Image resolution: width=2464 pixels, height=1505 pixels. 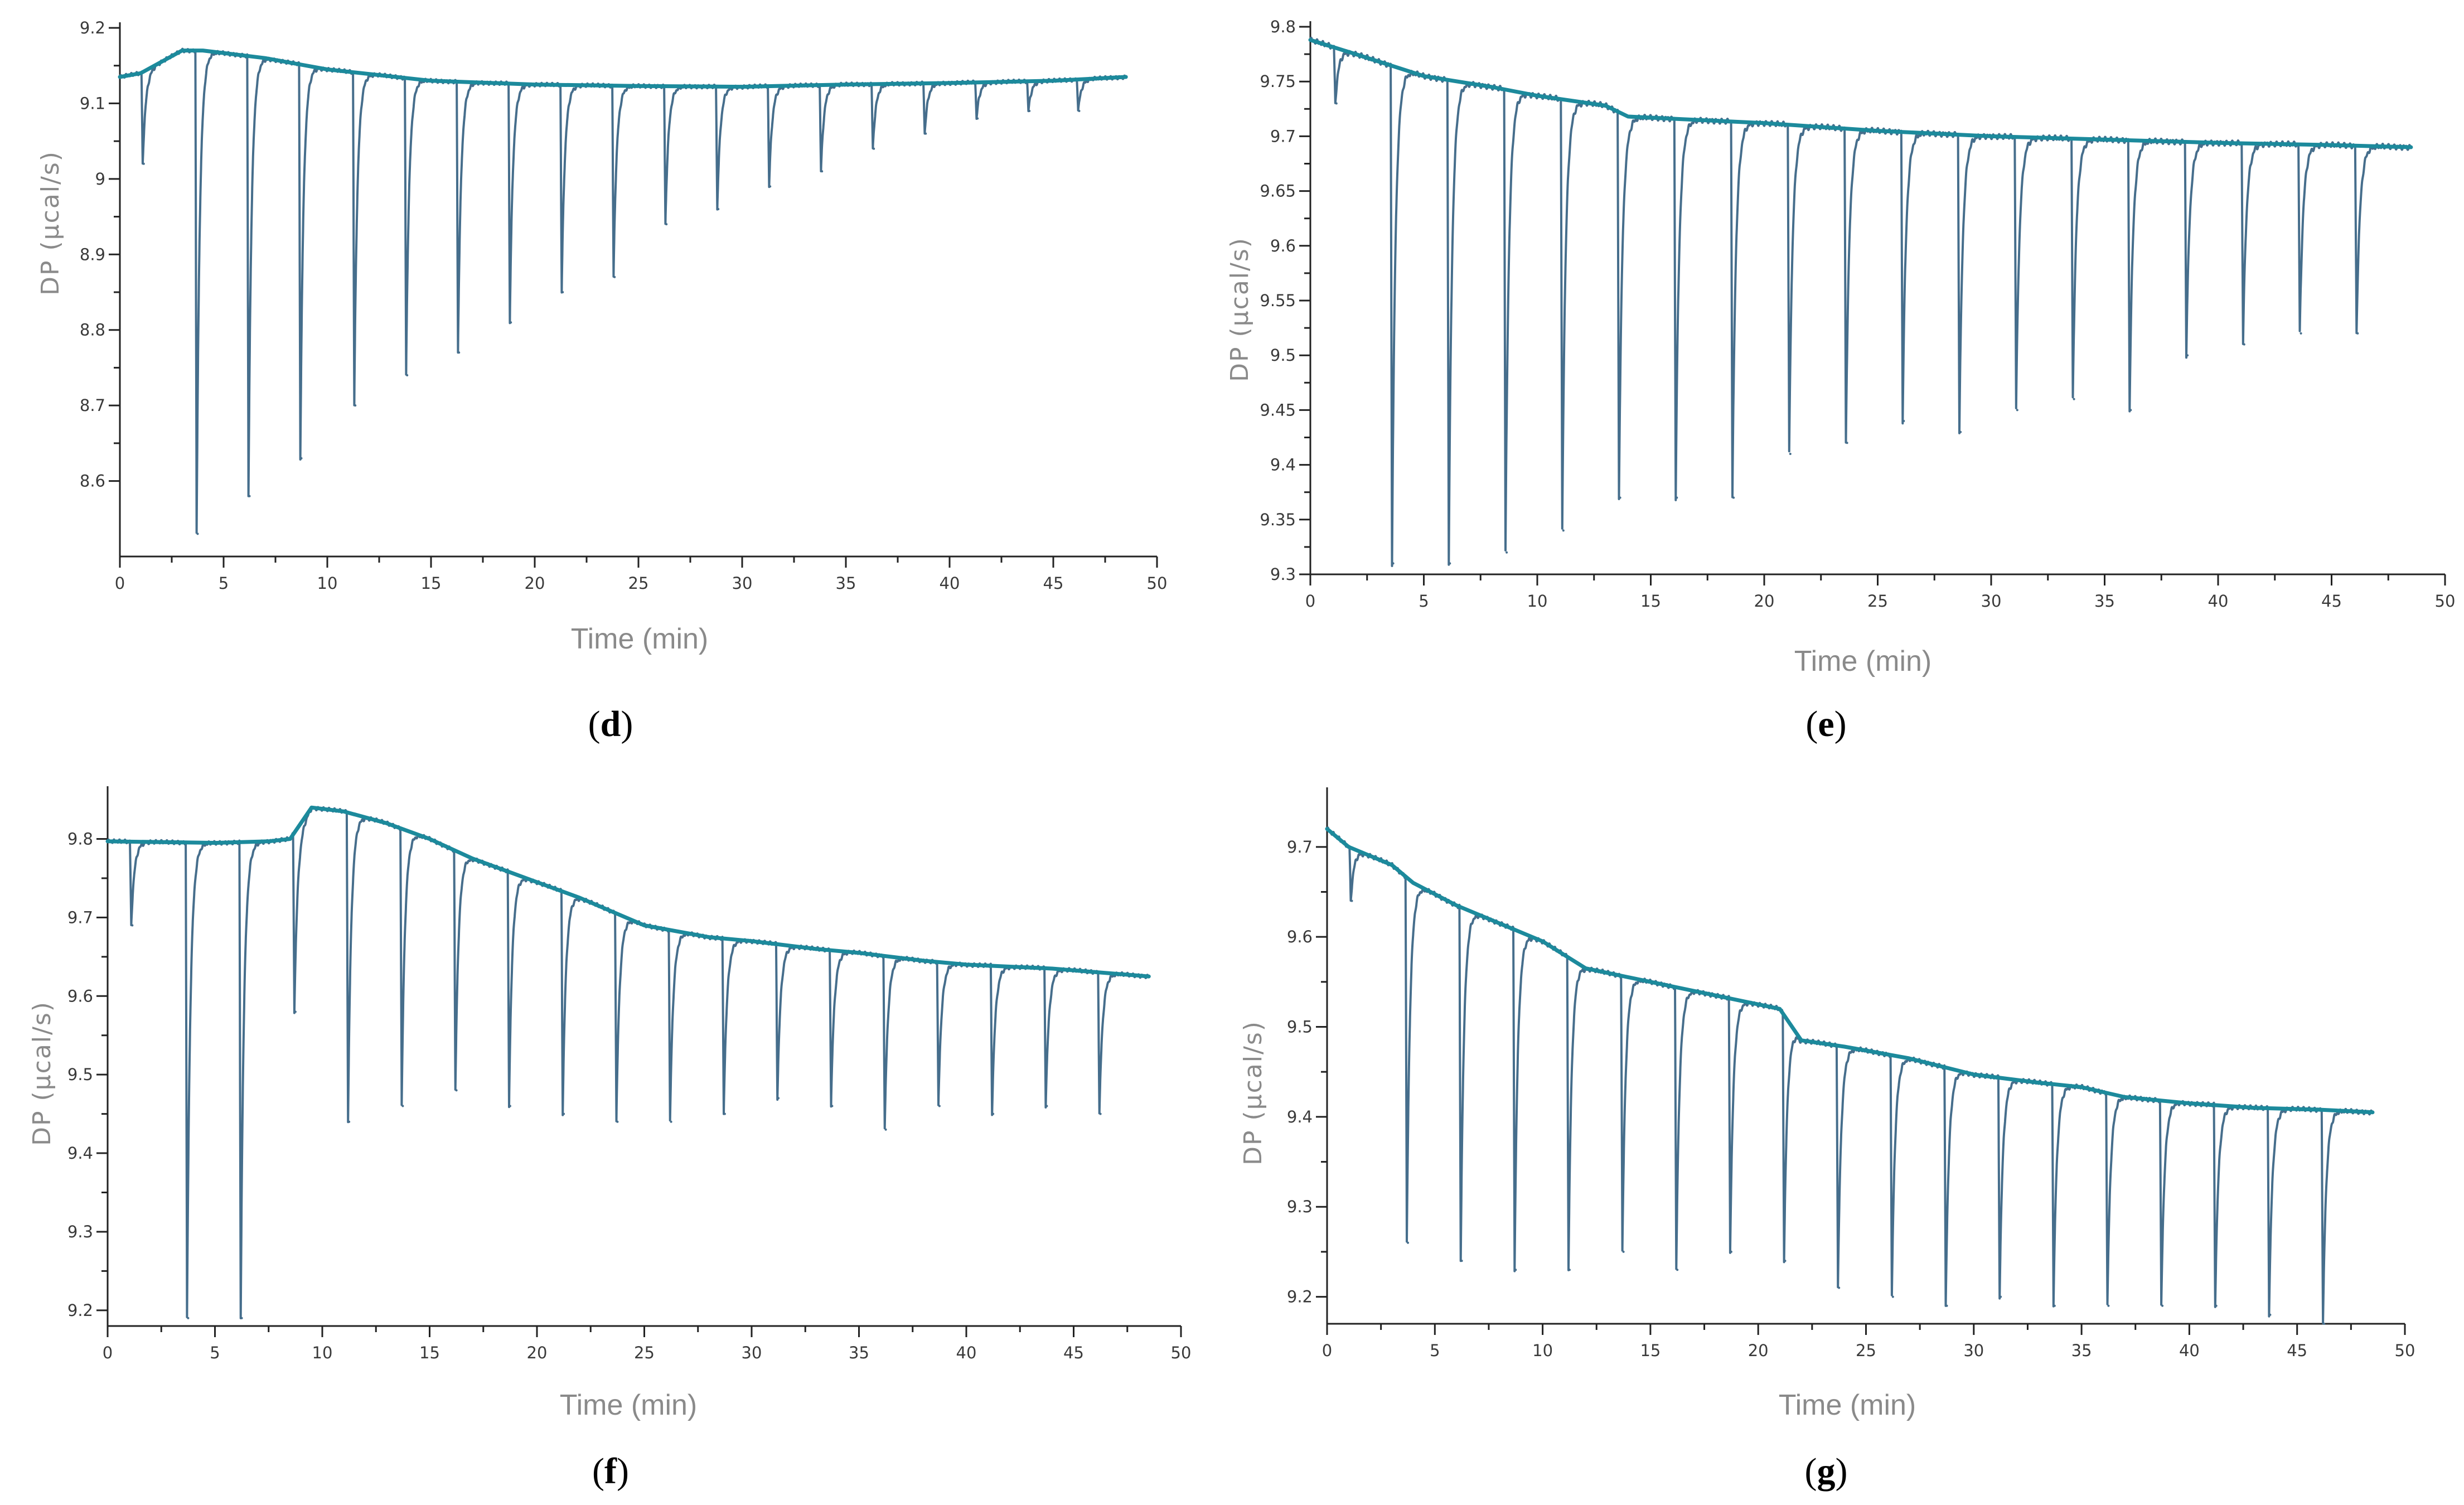 I want to click on x-tick-label-e: 5, so click(x=1424, y=601).